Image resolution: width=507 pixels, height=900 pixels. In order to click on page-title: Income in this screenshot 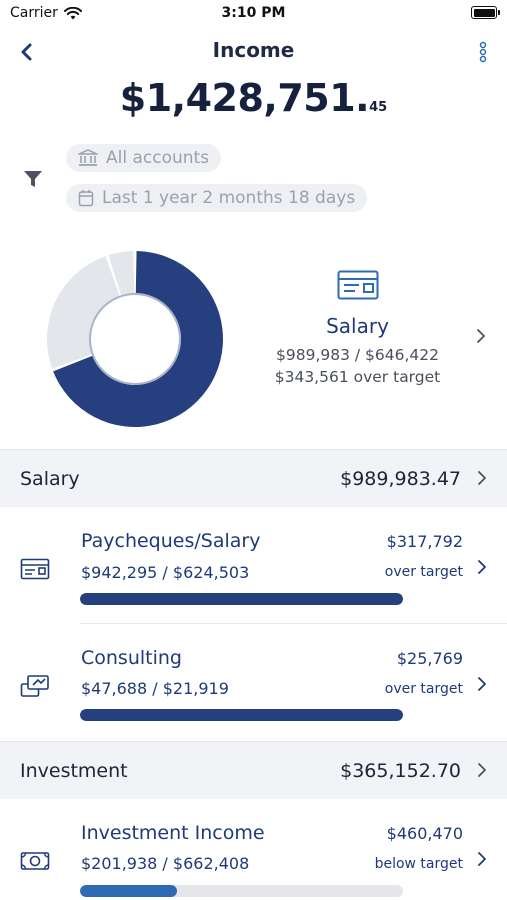, I will do `click(253, 50)`.